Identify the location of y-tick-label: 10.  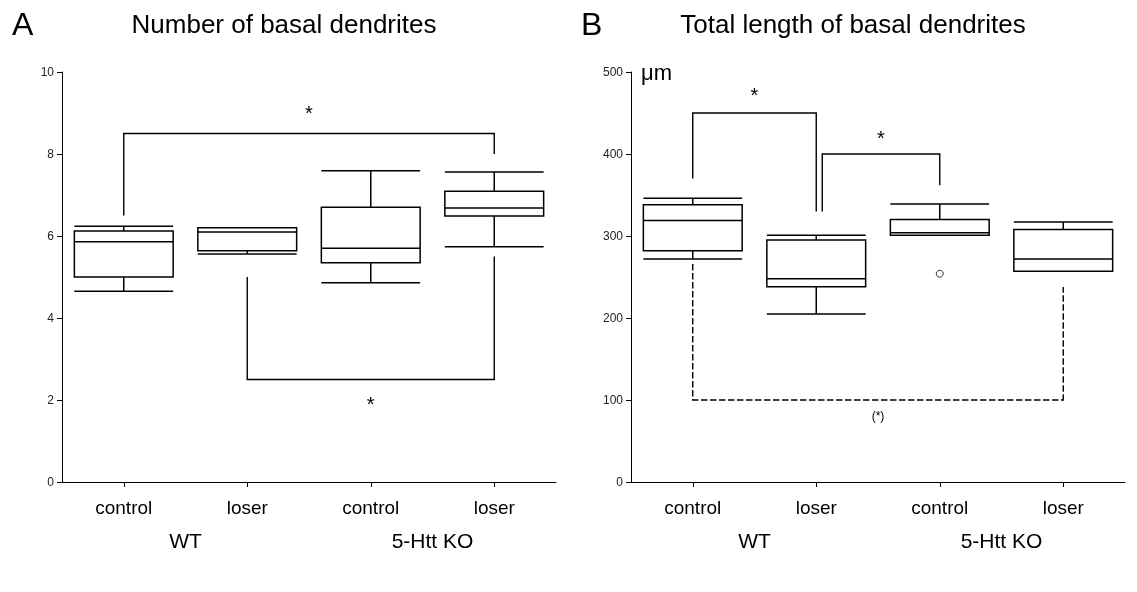
(47, 72).